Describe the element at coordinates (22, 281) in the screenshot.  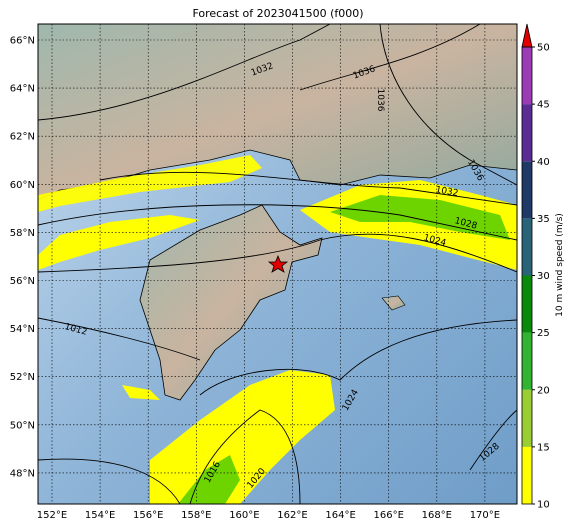
I see `lat-label: 56°N` at that location.